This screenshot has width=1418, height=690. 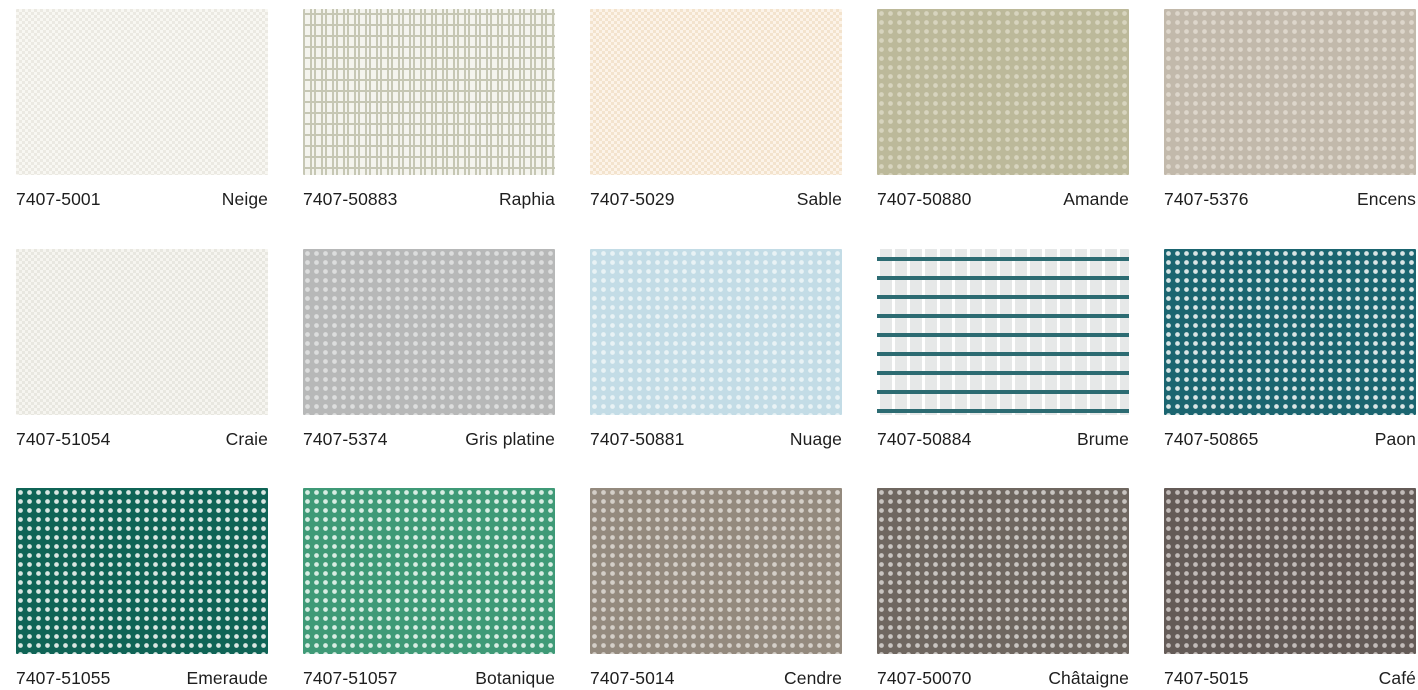 What do you see at coordinates (429, 439) in the screenshot?
I see `swatch-caption: 7407-5374 Gris platine` at bounding box center [429, 439].